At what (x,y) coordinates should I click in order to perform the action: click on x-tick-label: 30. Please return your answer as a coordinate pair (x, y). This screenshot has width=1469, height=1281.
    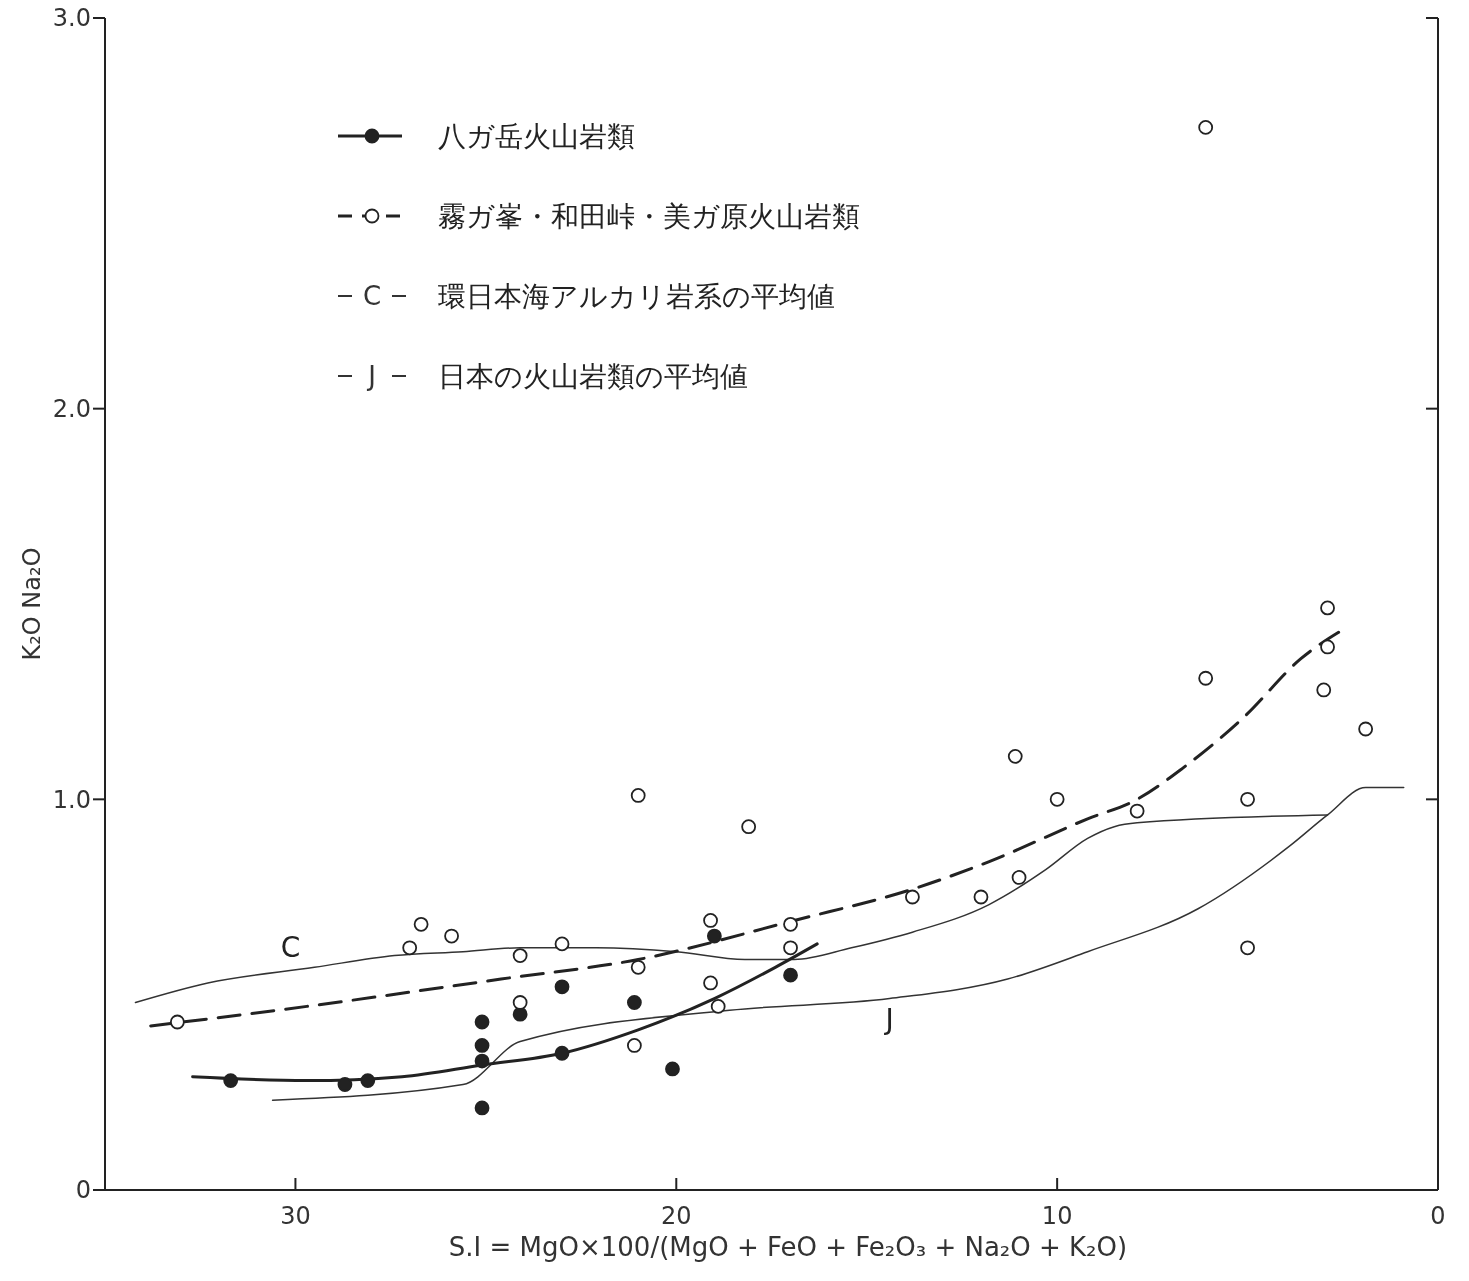
    Looking at the image, I should click on (295, 1216).